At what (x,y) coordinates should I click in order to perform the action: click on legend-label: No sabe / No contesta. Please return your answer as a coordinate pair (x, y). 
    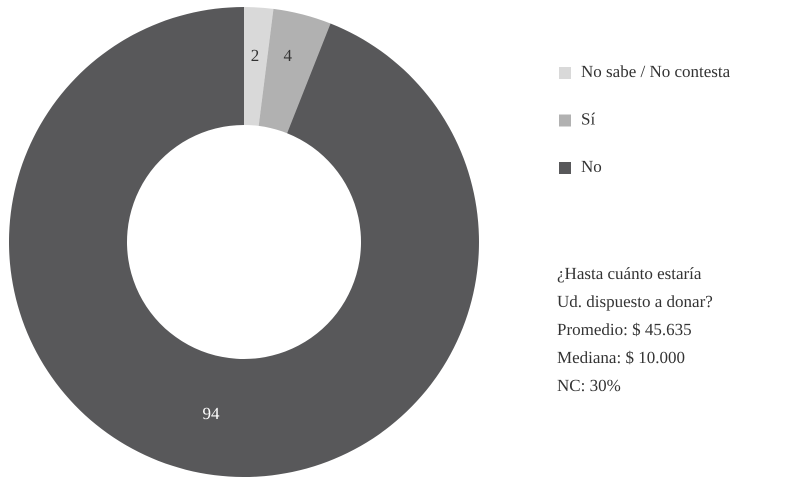
    Looking at the image, I should click on (656, 71).